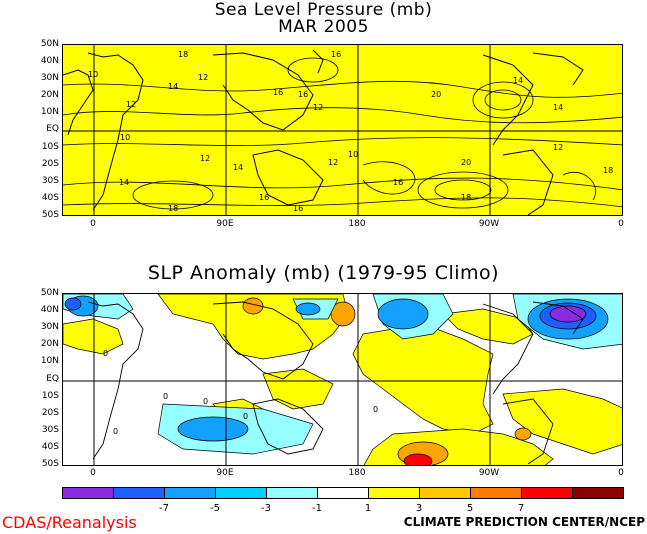 This screenshot has width=647, height=534. I want to click on colorbar-tick-label: 5, so click(470, 508).